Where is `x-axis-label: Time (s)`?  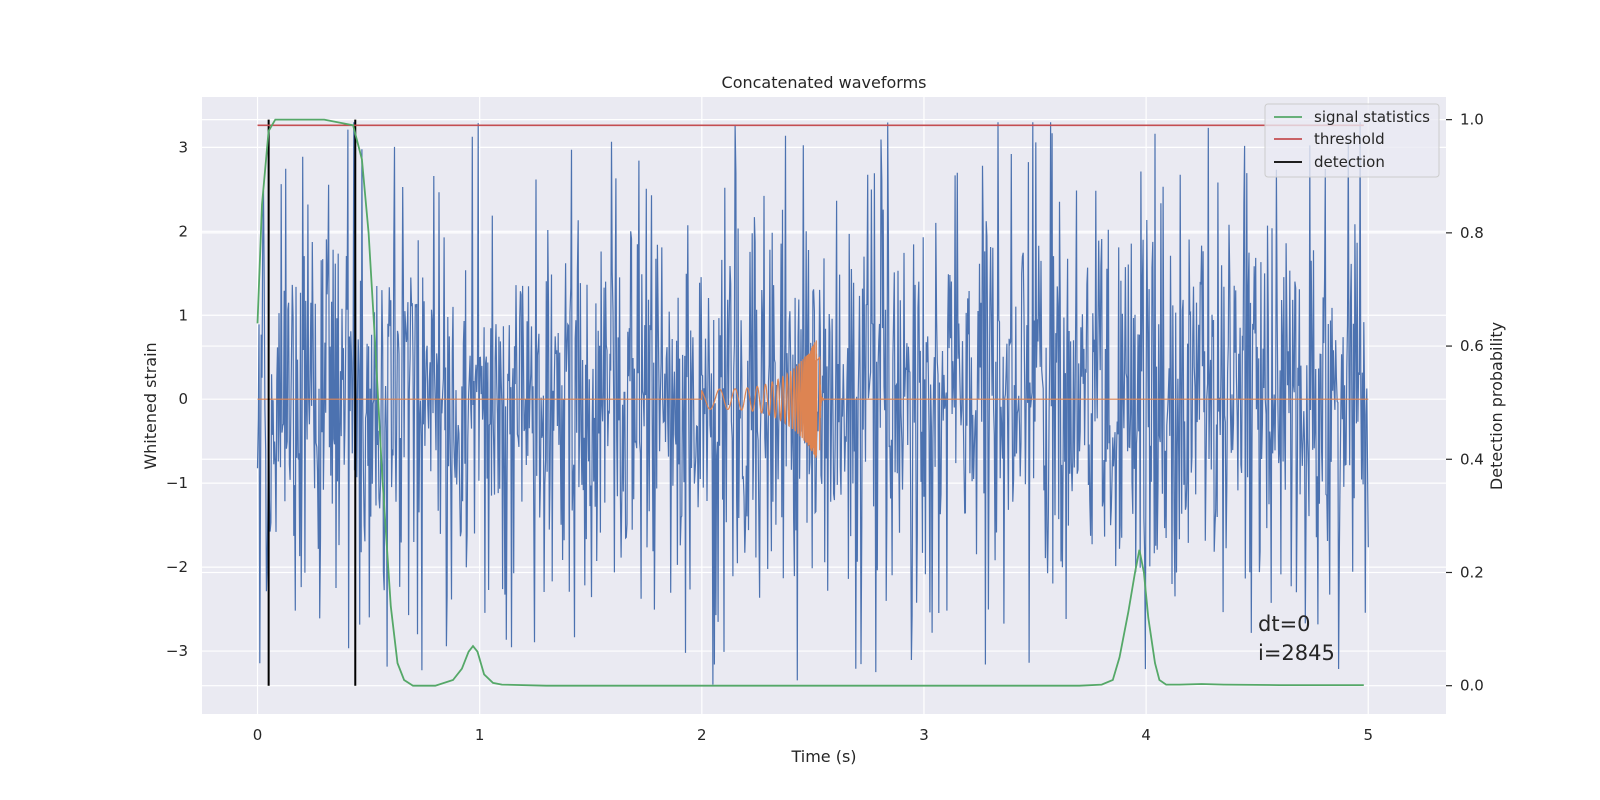 x-axis-label: Time (s) is located at coordinates (823, 756).